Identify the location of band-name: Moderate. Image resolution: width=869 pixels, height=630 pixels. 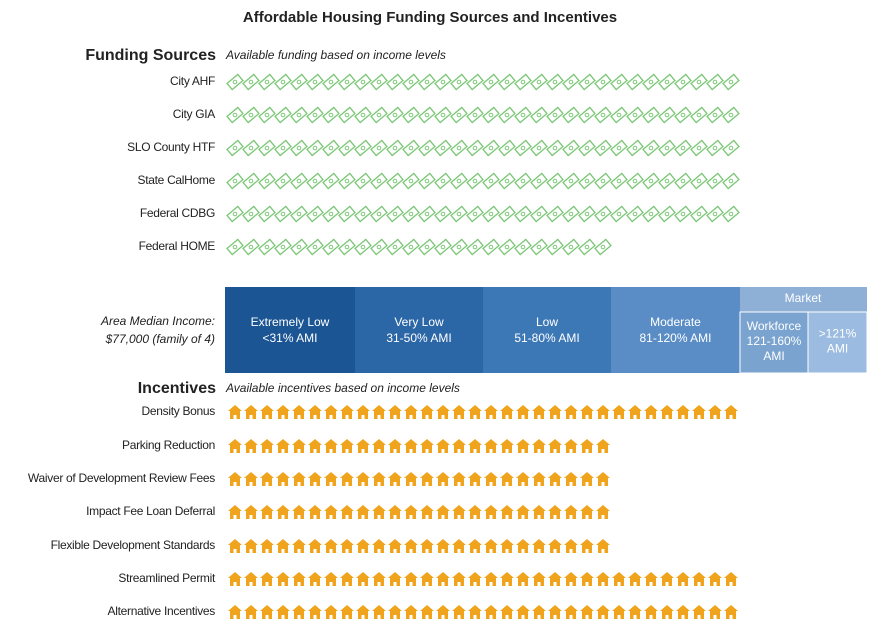
(675, 322).